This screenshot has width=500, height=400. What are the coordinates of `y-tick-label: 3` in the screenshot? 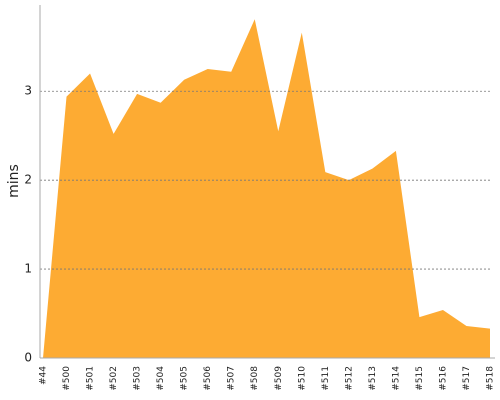 It's located at (28, 91).